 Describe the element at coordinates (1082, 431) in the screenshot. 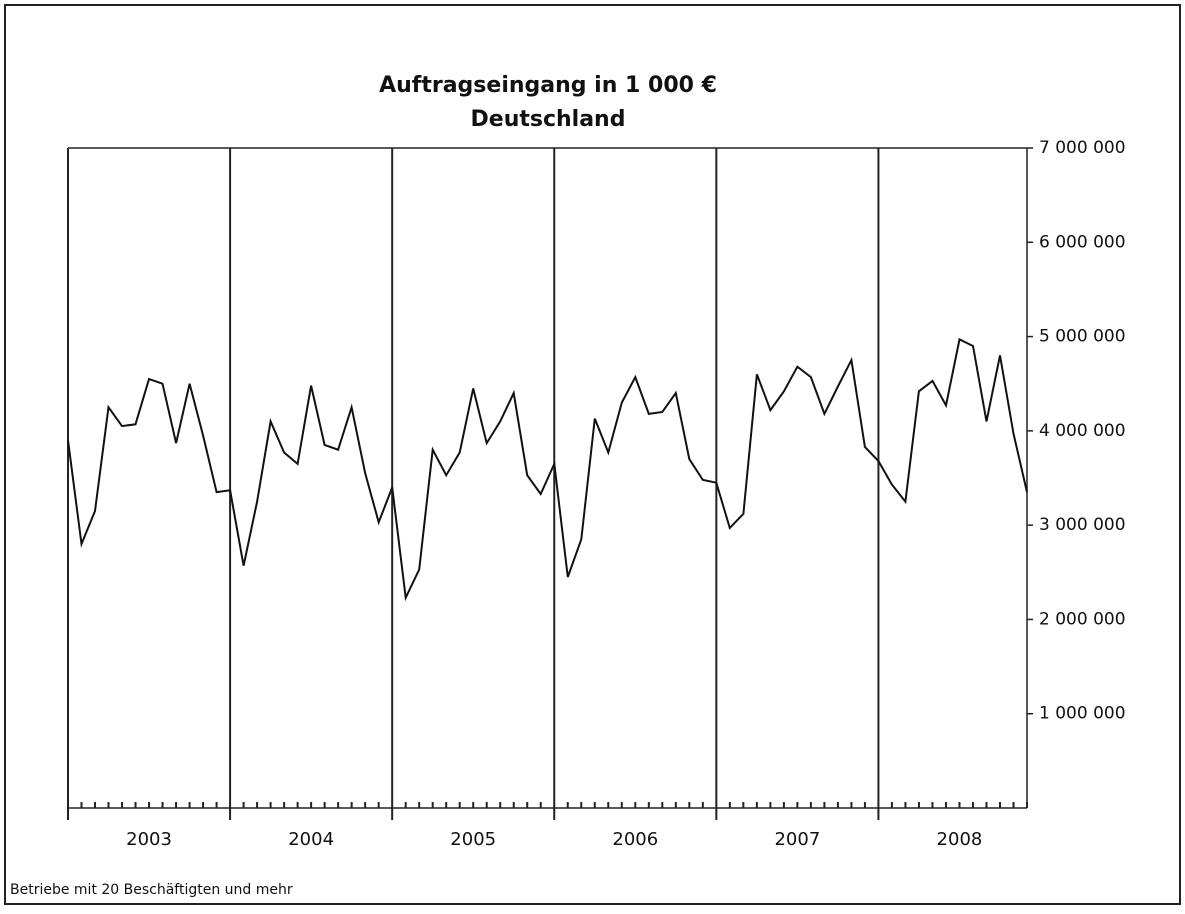

I see `y-tick-label: 4 000 000` at that location.